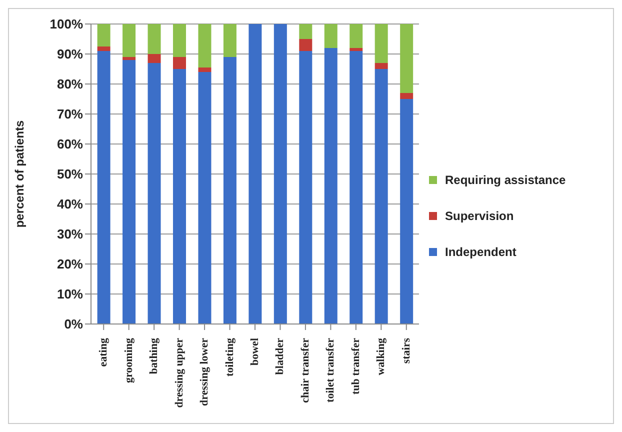 The width and height of the screenshot is (622, 432). I want to click on x-tick-label: tub transfer, so click(356, 366).